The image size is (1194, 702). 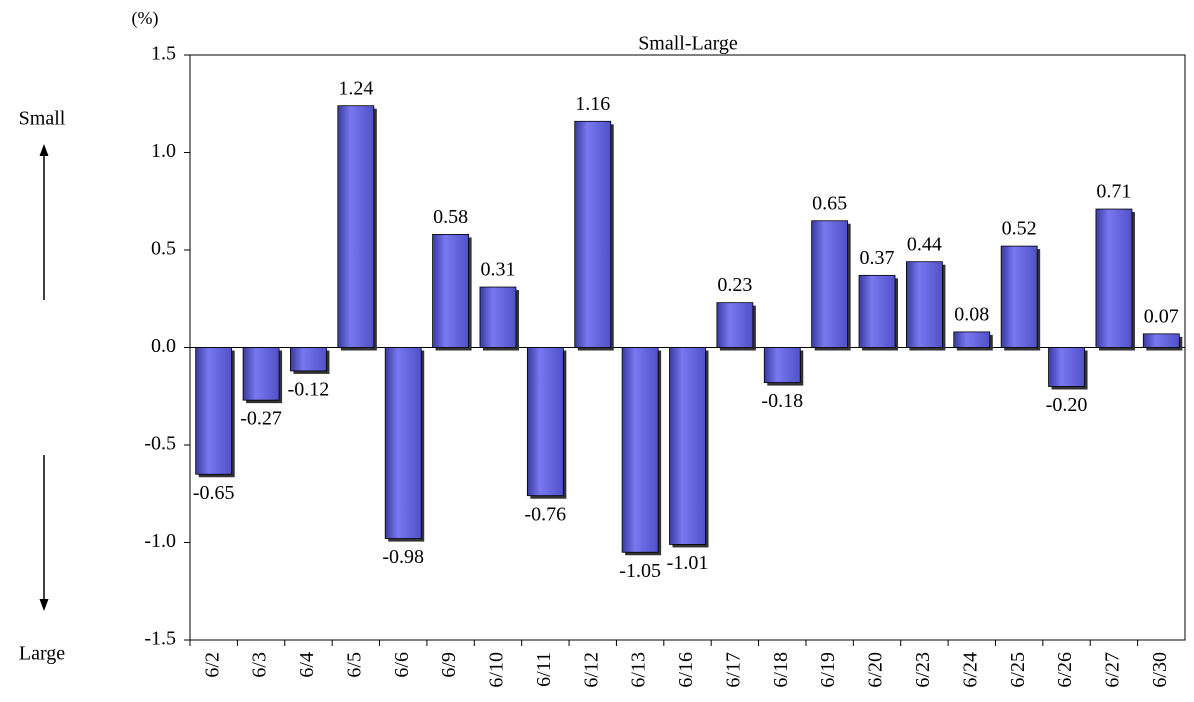 What do you see at coordinates (354, 665) in the screenshot?
I see `x-tick-label: 6/5` at bounding box center [354, 665].